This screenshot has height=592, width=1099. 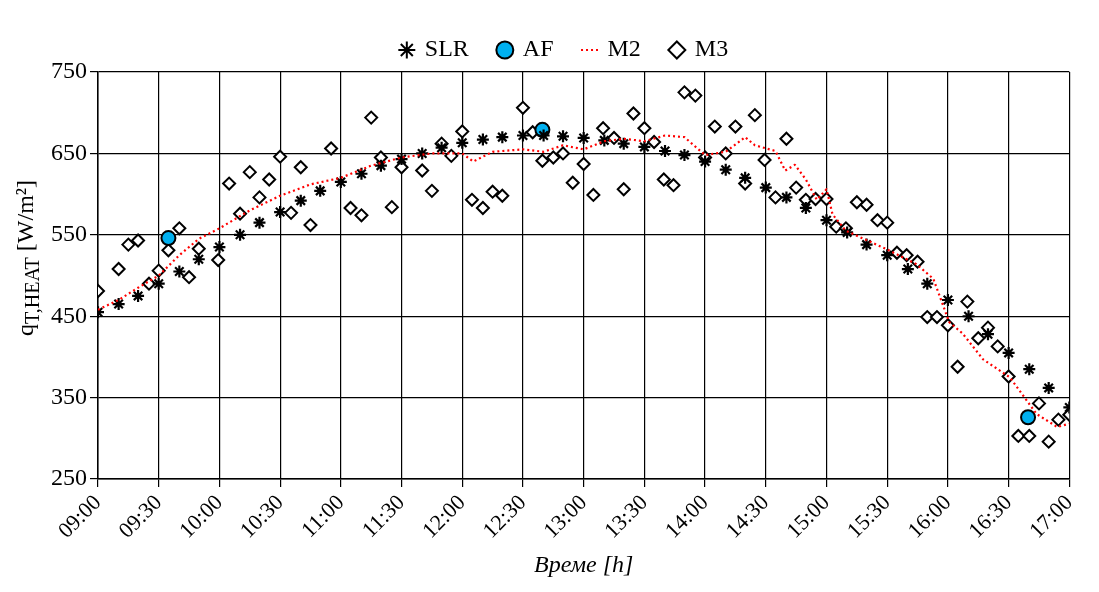 I want to click on y-tick-label: 350, so click(x=69, y=395).